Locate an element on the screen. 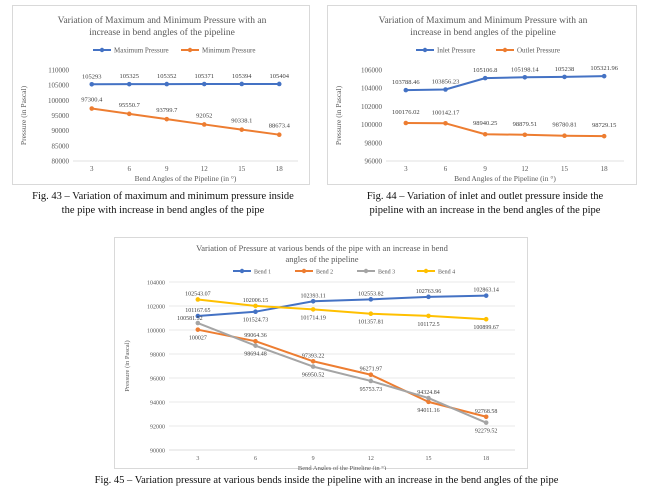  x-tick-label: 12 is located at coordinates (205, 169).